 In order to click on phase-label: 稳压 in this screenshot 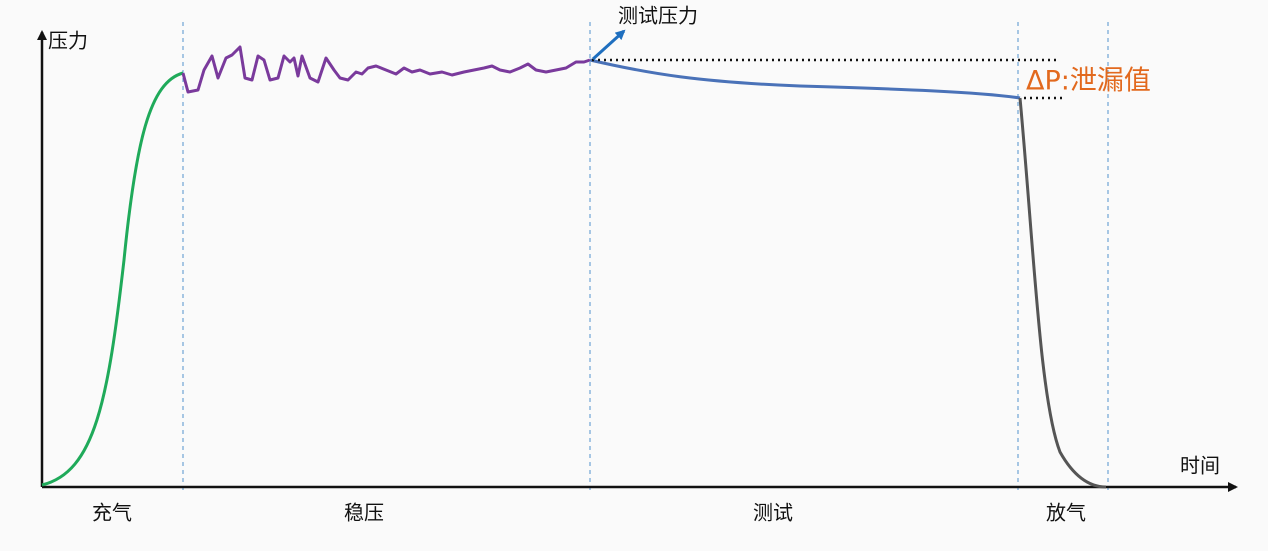, I will do `click(364, 513)`.